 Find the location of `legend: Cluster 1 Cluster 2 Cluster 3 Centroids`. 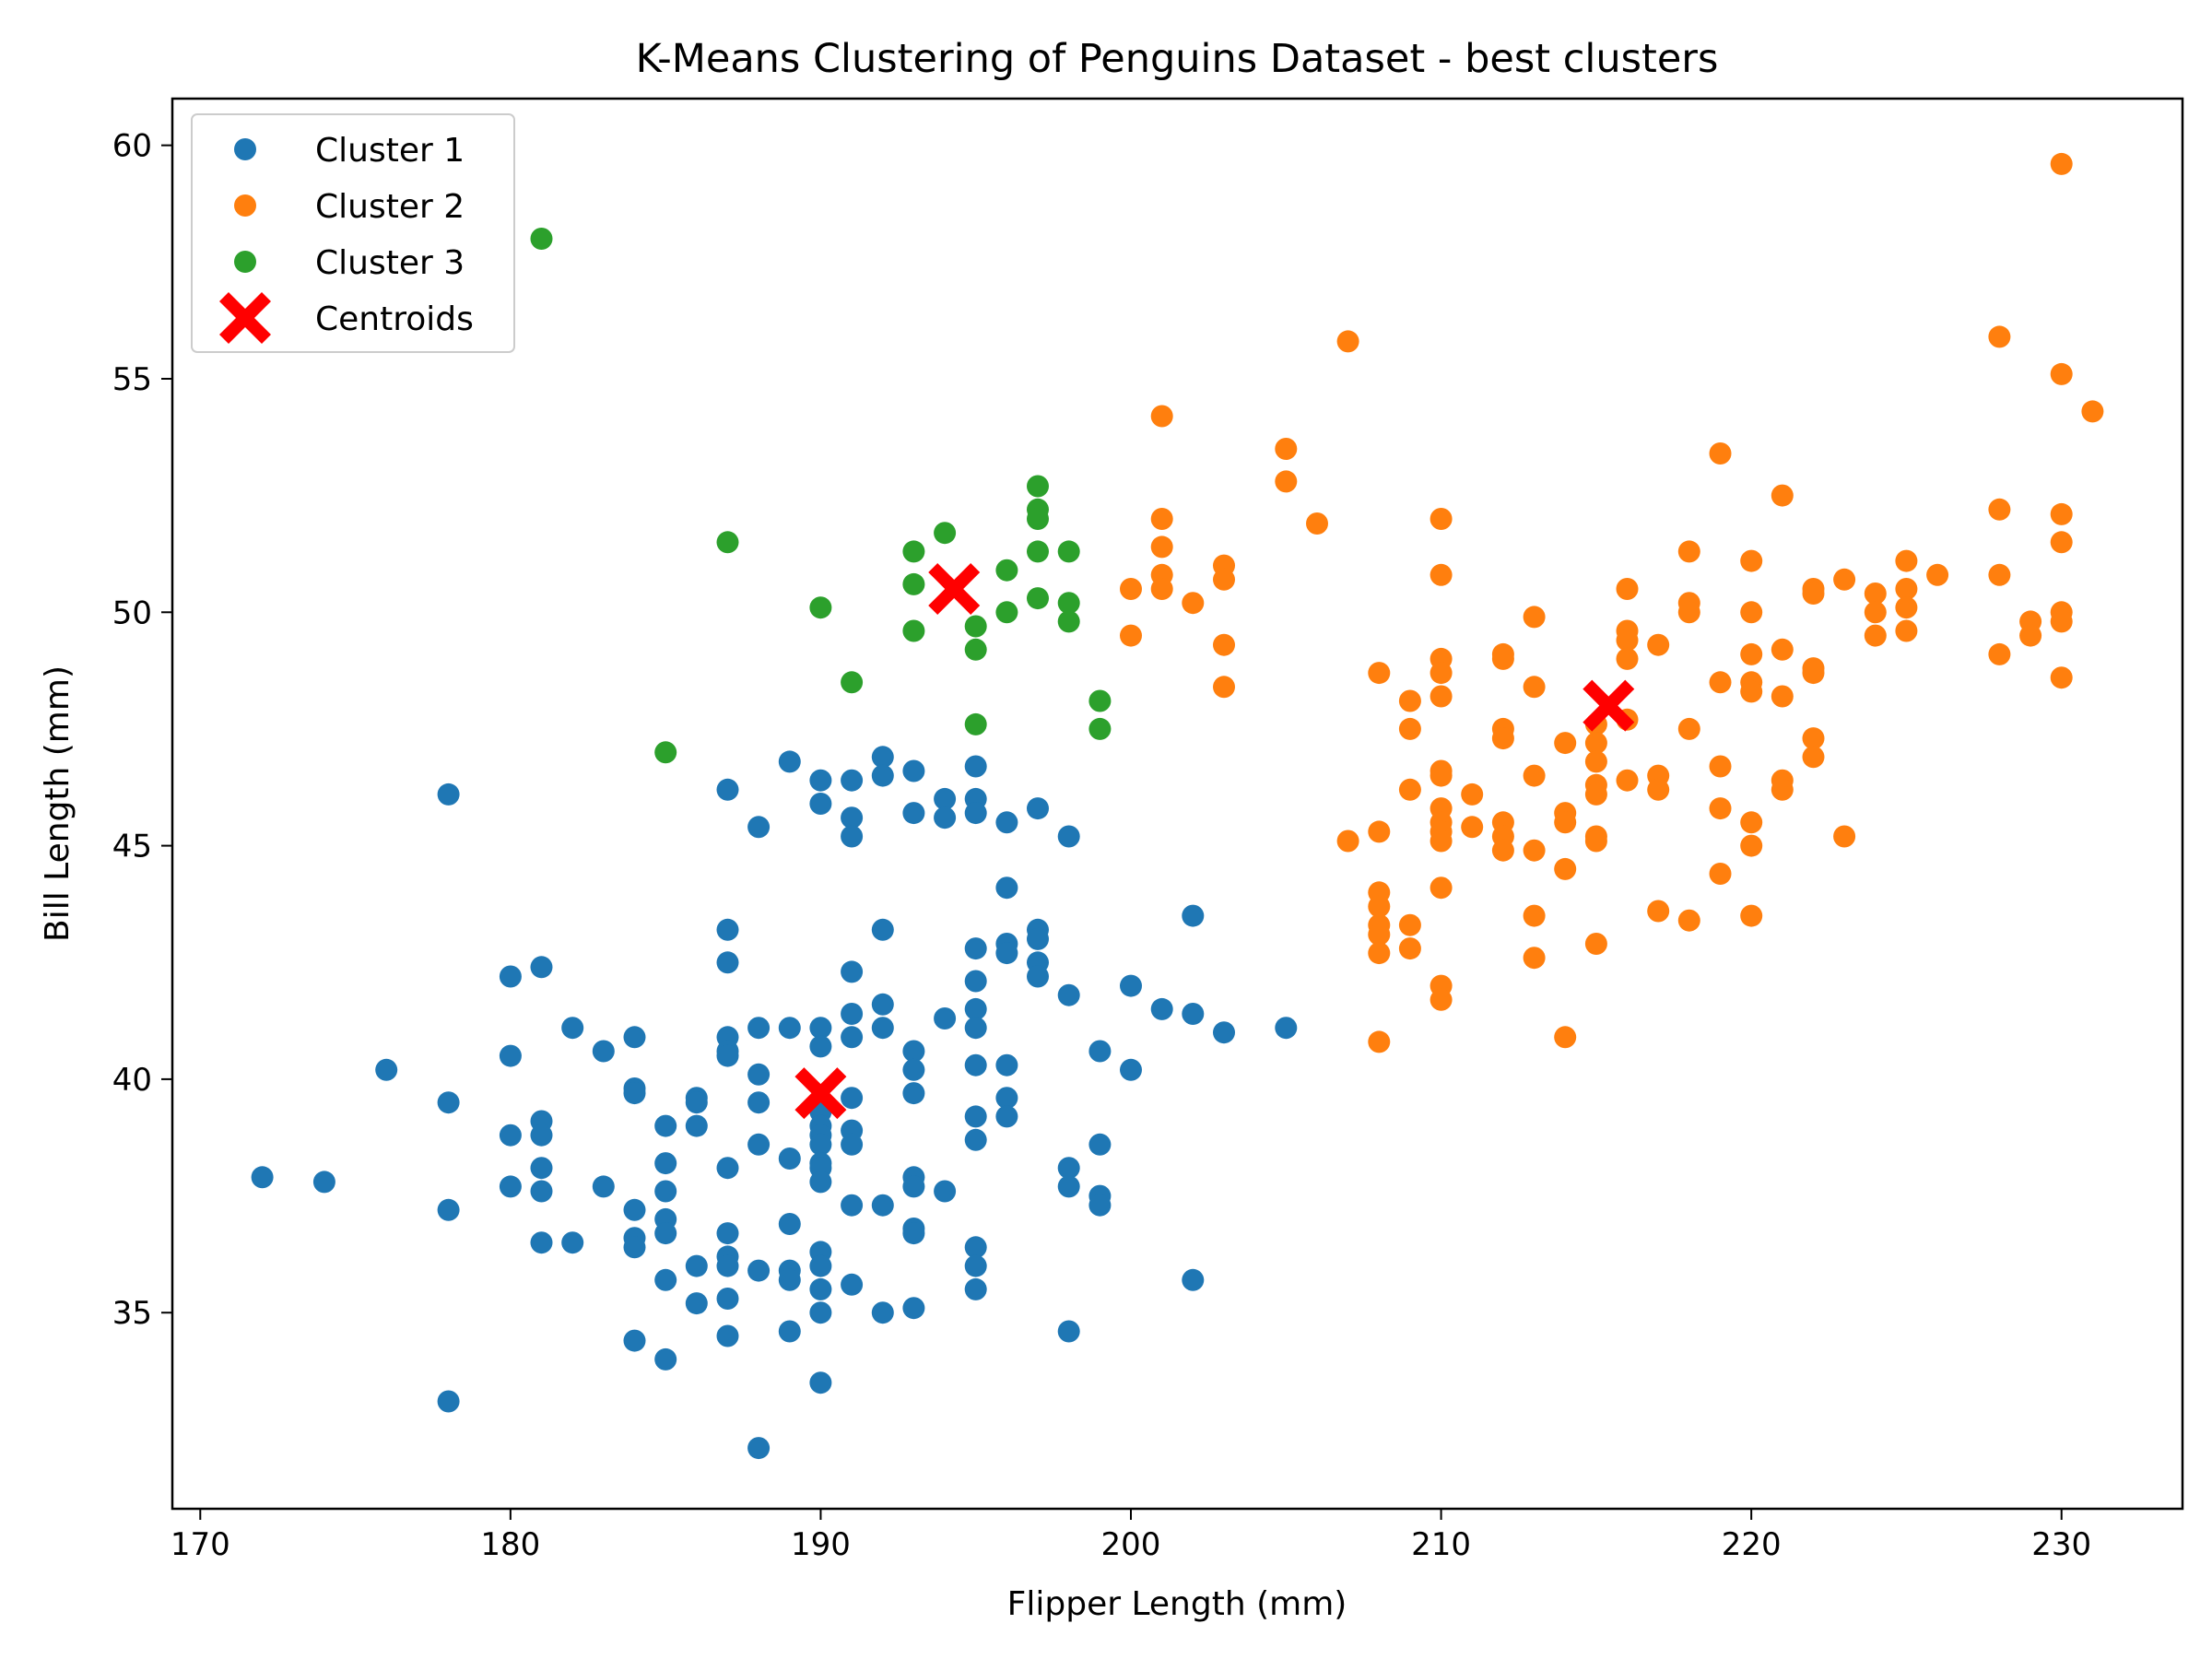

legend: Cluster 1 Cluster 2 Cluster 3 Centroids is located at coordinates (353, 233).